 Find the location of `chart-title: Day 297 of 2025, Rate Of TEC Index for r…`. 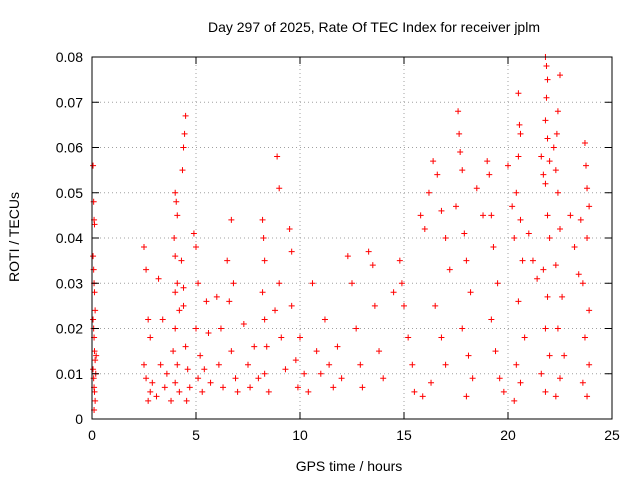

chart-title: Day 297 of 2025, Rate Of TEC Index for r… is located at coordinates (374, 27).